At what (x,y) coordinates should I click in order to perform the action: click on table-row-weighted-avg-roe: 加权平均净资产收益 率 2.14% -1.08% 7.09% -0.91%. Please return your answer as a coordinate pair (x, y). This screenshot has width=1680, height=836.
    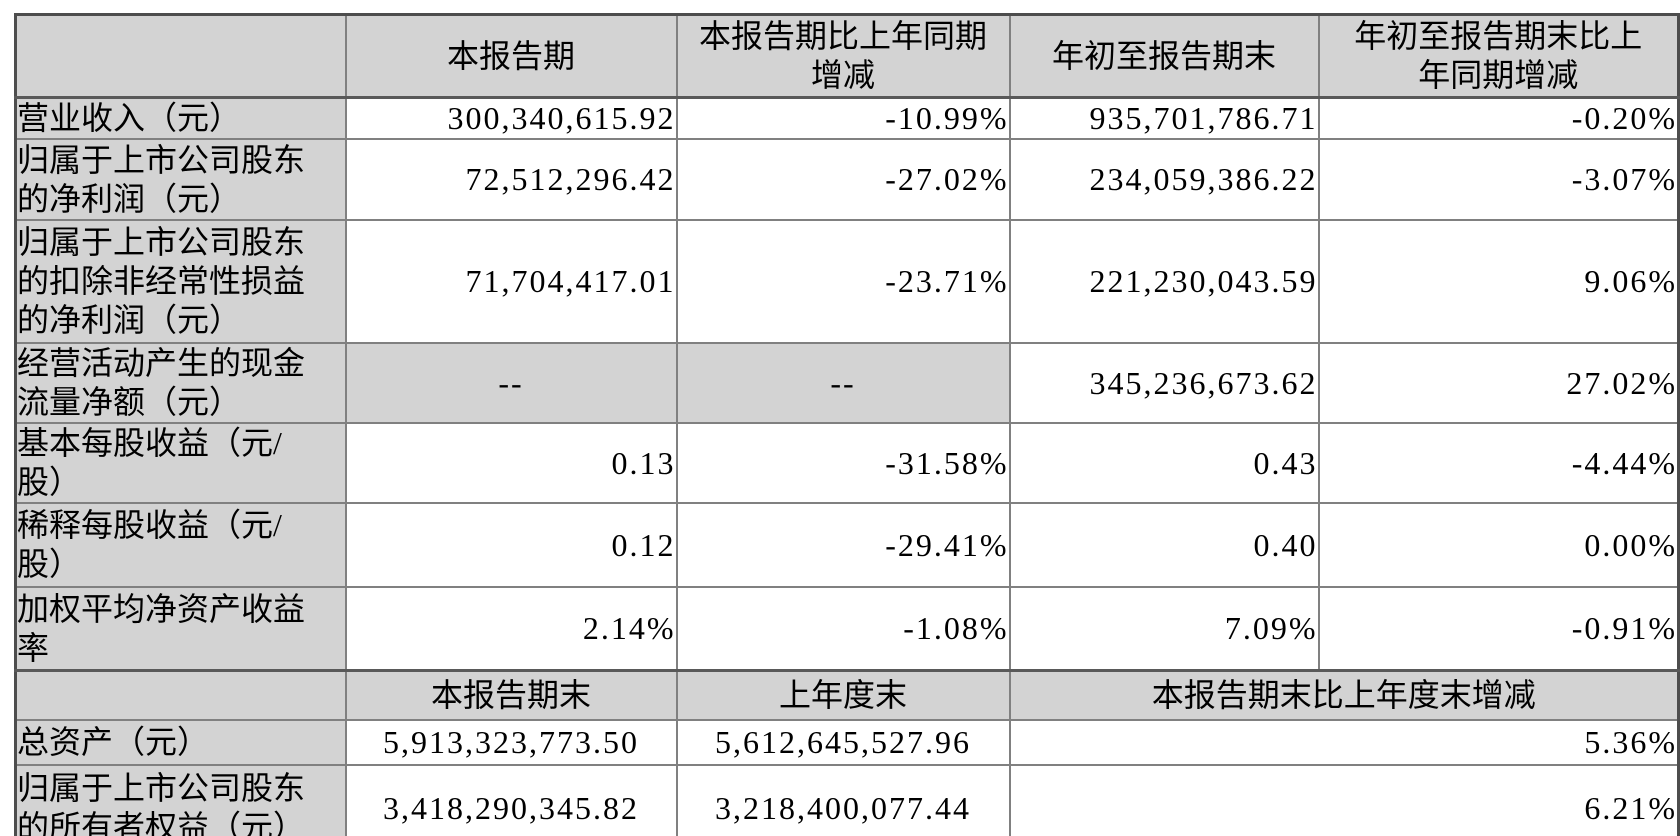
    Looking at the image, I should click on (847, 629).